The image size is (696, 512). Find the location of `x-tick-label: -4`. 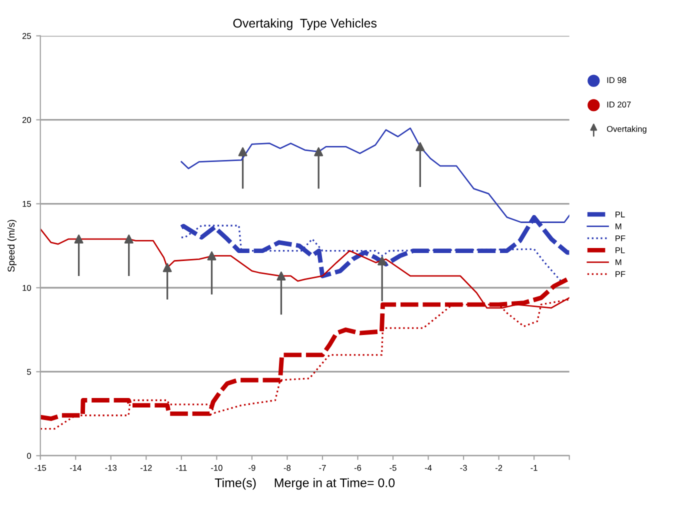

x-tick-label: -4 is located at coordinates (428, 468).